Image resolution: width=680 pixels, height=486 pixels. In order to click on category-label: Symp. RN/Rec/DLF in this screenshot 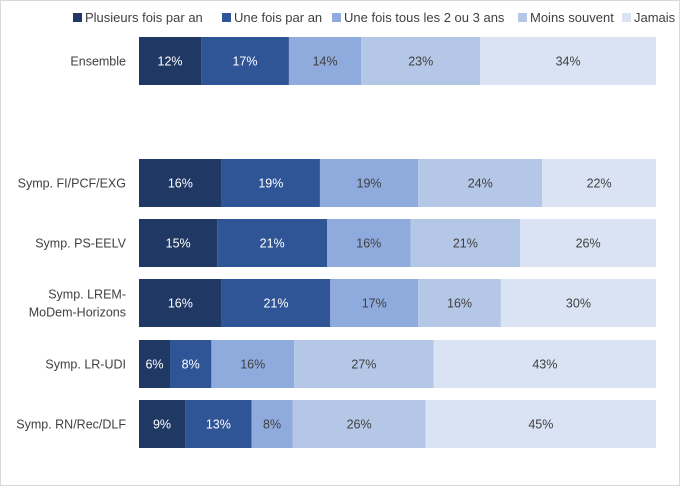, I will do `click(71, 425)`.